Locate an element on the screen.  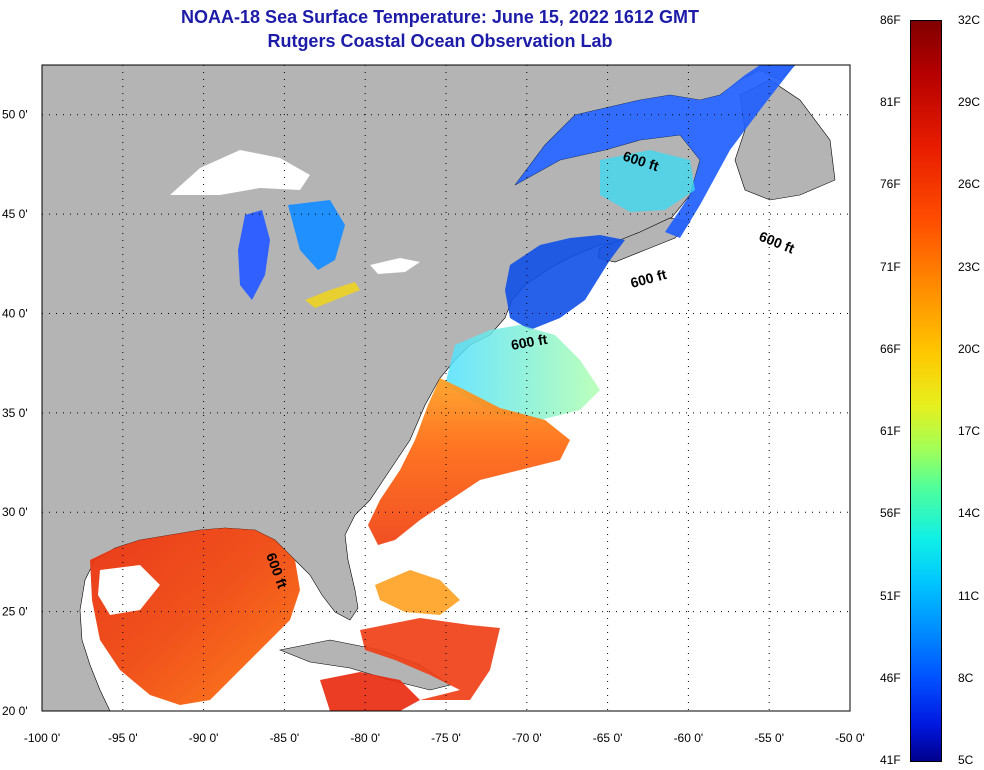
longitude-tick-label: -65 0' is located at coordinates (608, 738).